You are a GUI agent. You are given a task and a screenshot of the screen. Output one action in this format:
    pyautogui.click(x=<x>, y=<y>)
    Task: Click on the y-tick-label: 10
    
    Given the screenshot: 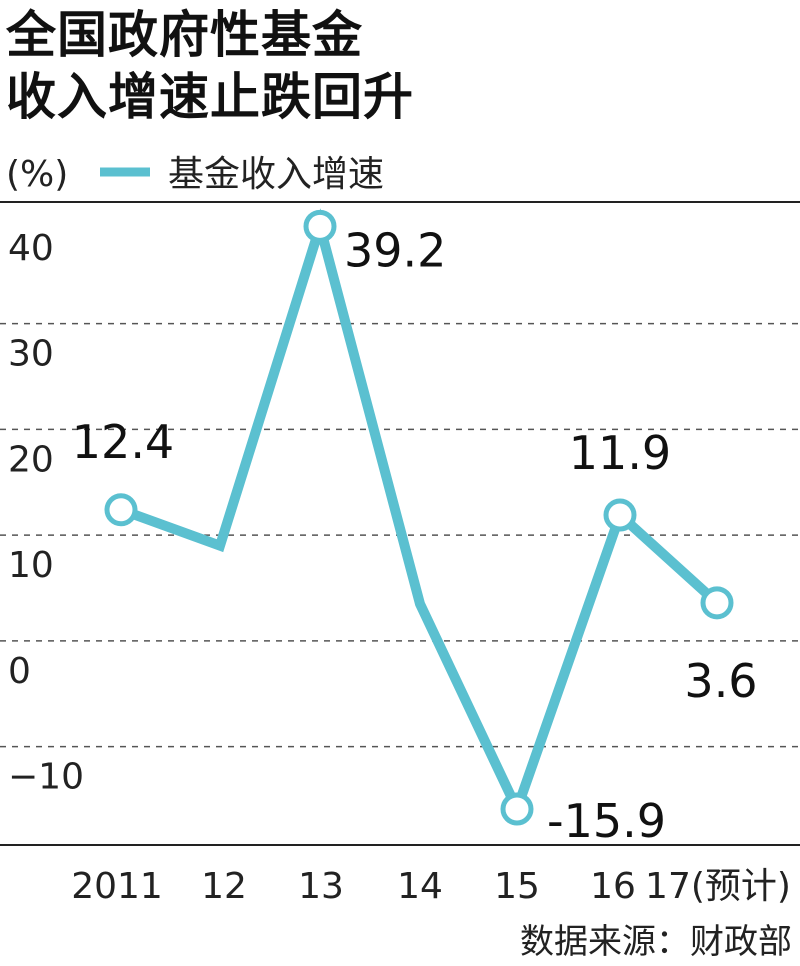 What is the action you would take?
    pyautogui.click(x=31, y=565)
    